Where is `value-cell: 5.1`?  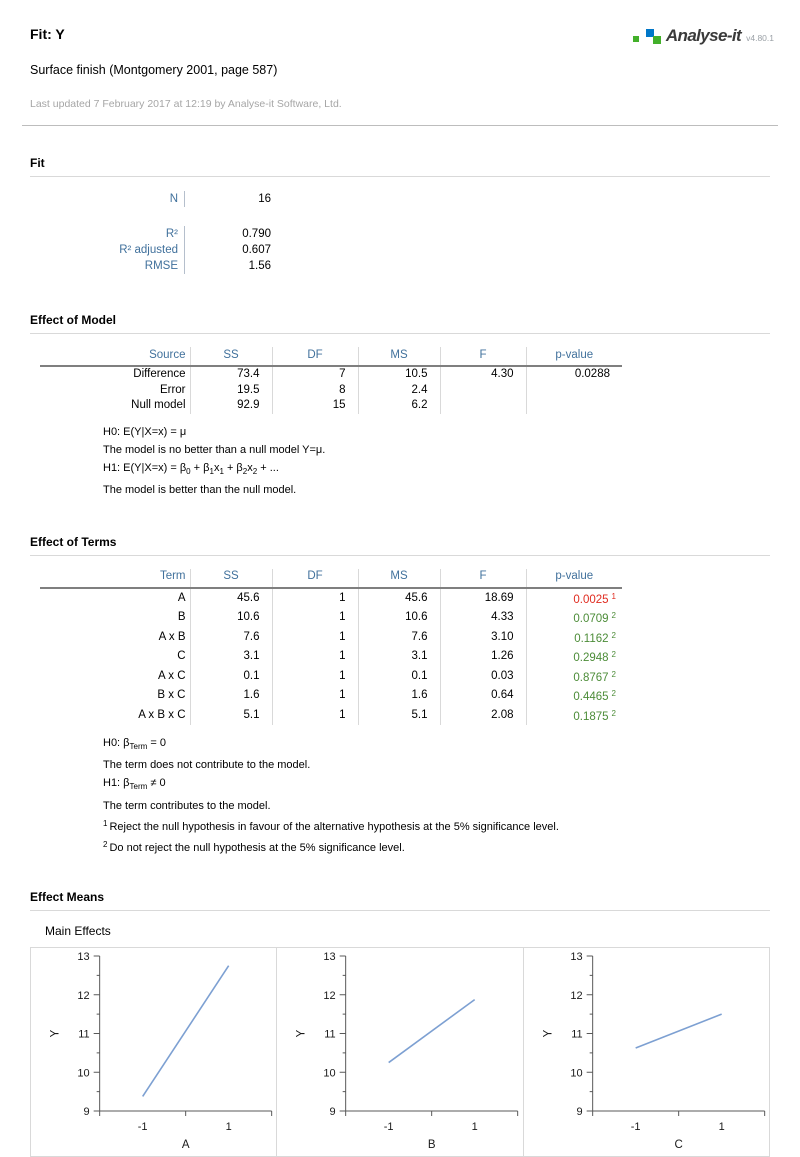 value-cell: 5.1 is located at coordinates (231, 715).